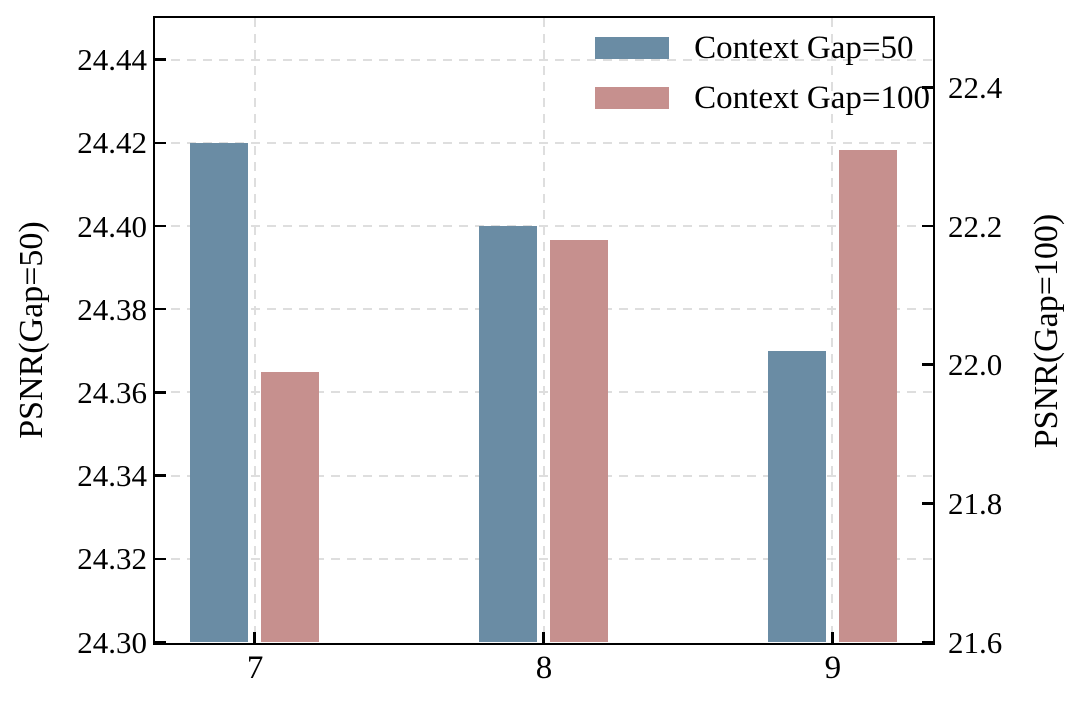  What do you see at coordinates (867, 395) in the screenshot?
I see `bar-gap100-x9` at bounding box center [867, 395].